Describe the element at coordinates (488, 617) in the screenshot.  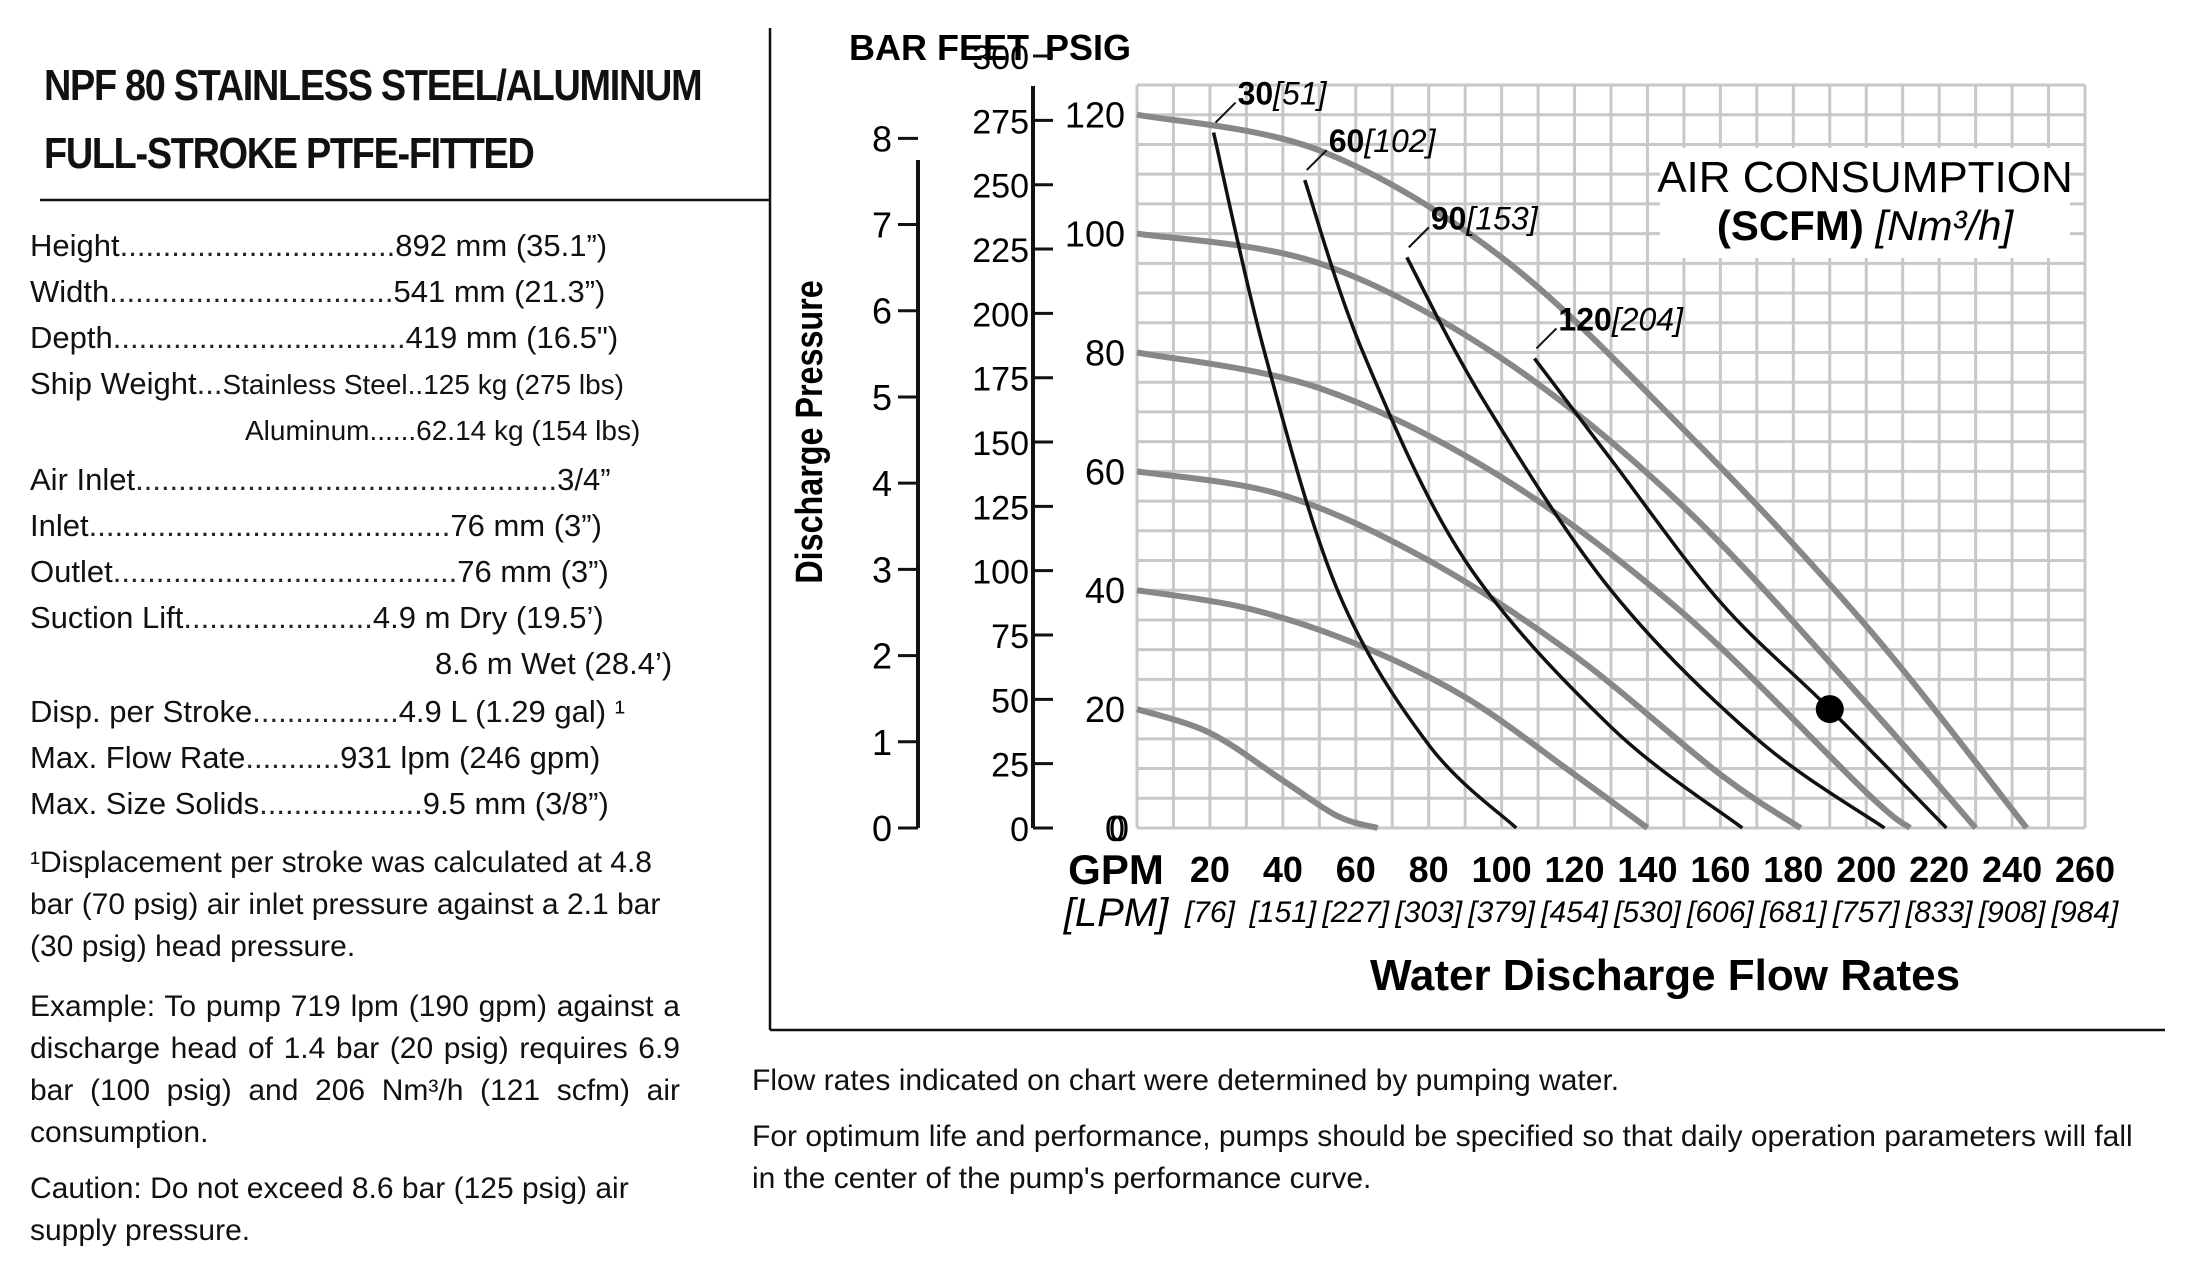
I see `spec-value: 4.9 m Dry (19.5’)` at that location.